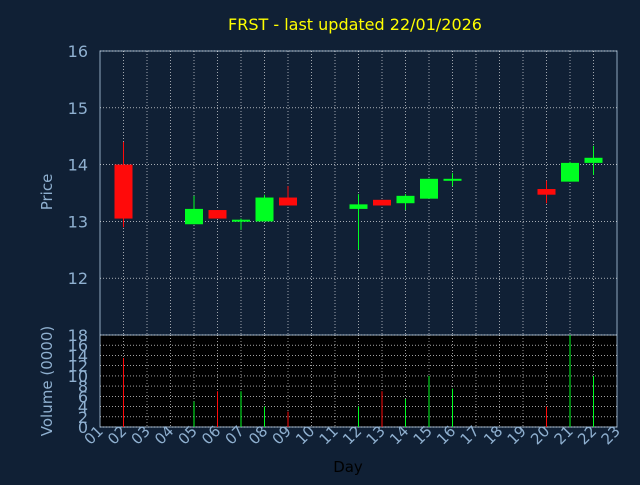 The image size is (640, 485). I want to click on price-tick-label: 14, so click(78, 165).